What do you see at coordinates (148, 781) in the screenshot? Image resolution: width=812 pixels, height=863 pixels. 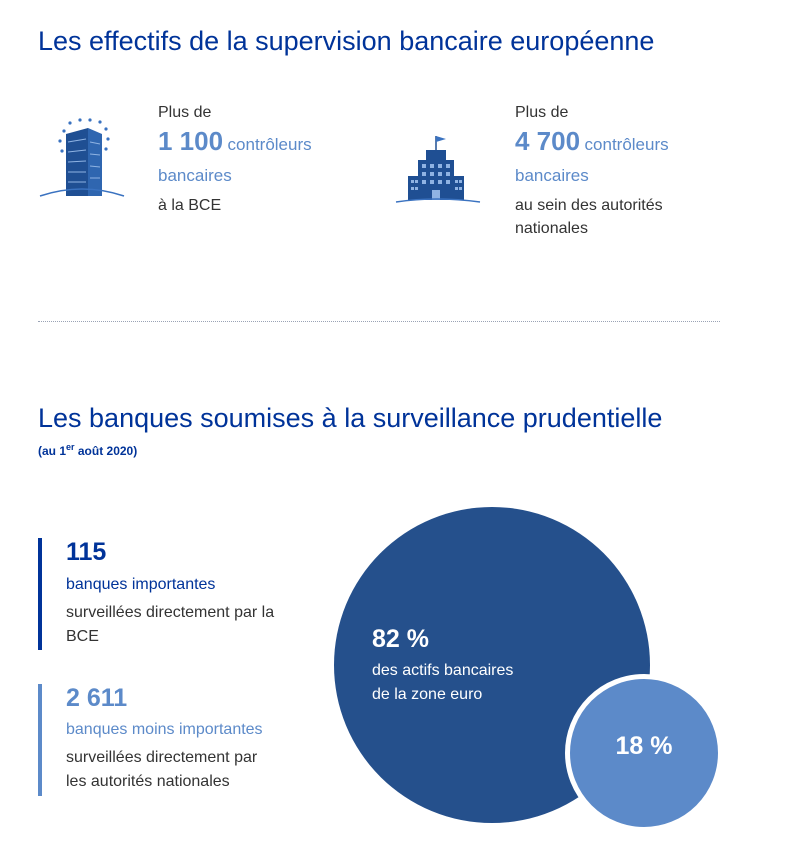 I see `less-significant-desc-line2: les autorités nationales` at bounding box center [148, 781].